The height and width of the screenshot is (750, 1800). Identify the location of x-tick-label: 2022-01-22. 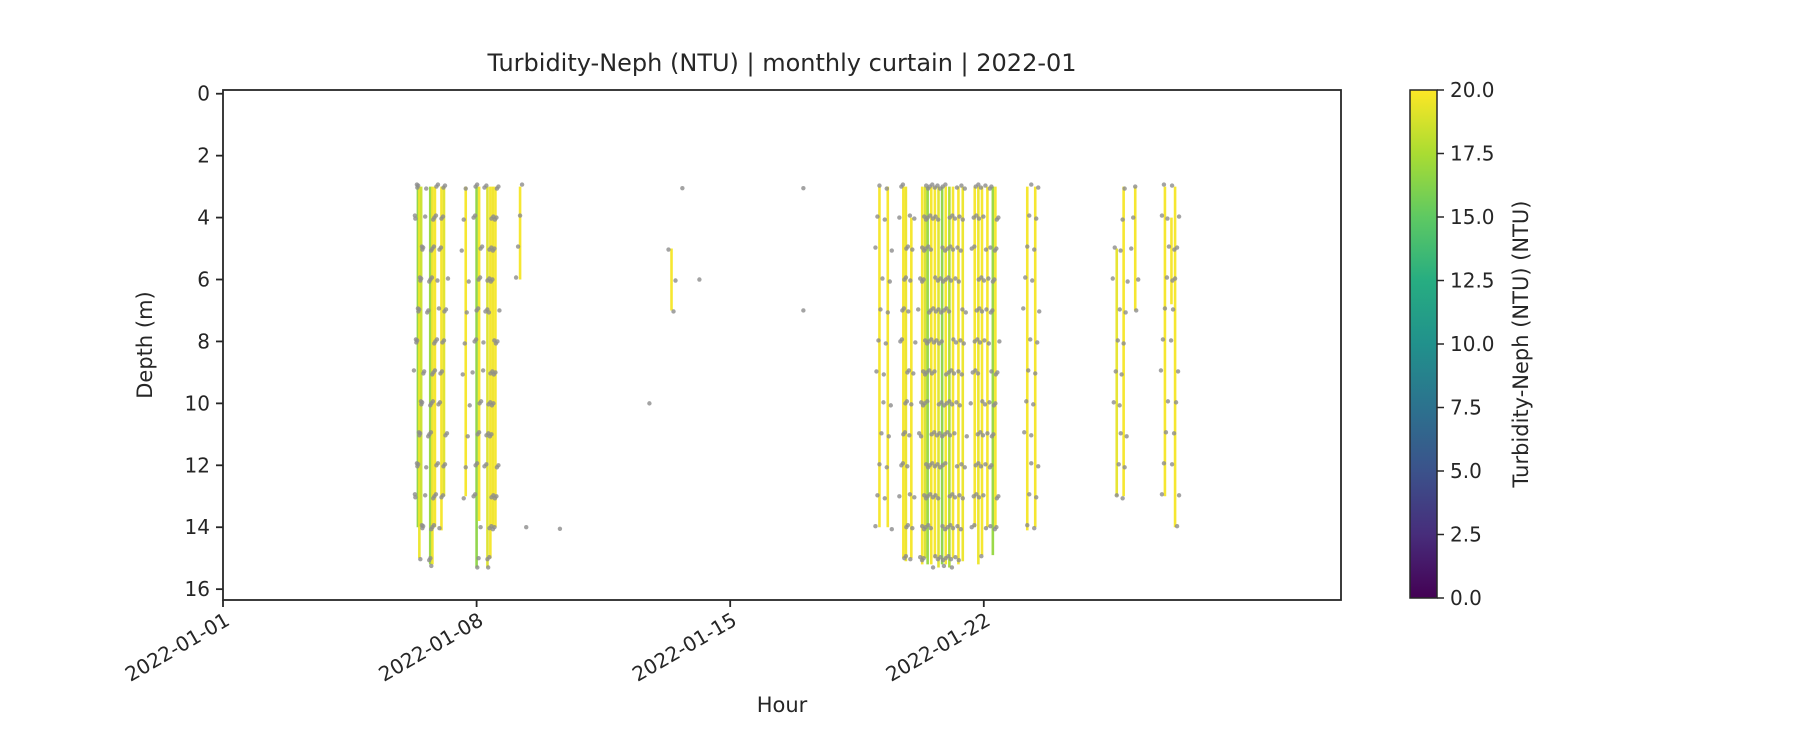
(938, 647).